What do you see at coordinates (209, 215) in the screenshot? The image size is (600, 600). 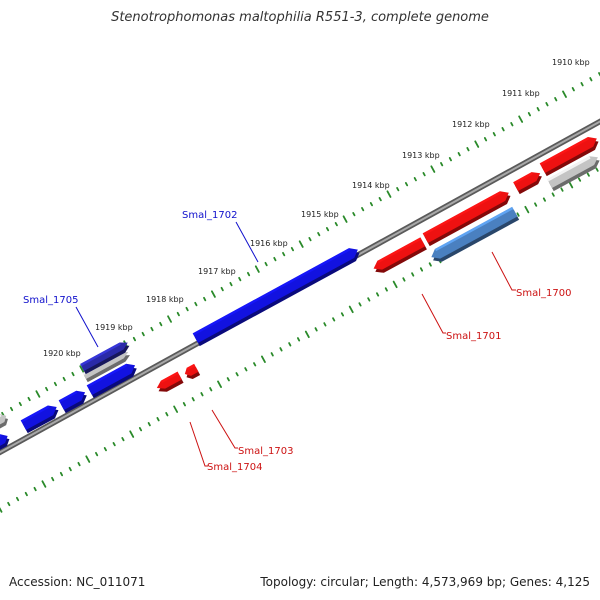 I see `gene-label-smal-1702: Smal_1702` at bounding box center [209, 215].